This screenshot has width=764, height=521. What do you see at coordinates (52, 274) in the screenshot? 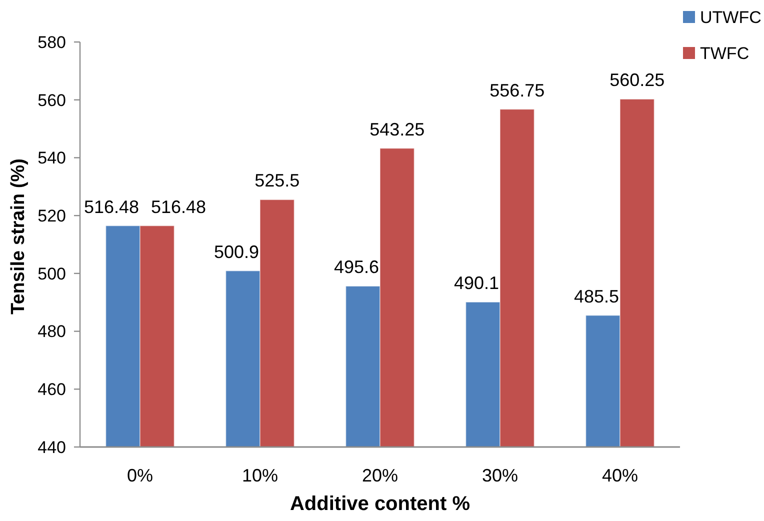
I see `y-tick-label: 500` at bounding box center [52, 274].